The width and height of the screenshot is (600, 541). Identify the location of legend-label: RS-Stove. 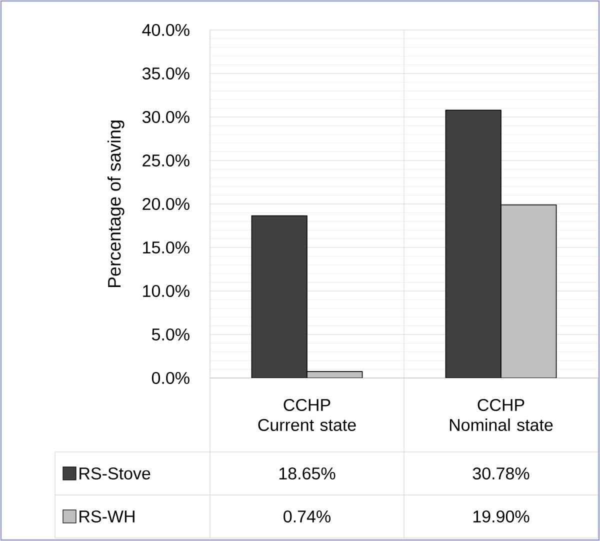
(115, 473).